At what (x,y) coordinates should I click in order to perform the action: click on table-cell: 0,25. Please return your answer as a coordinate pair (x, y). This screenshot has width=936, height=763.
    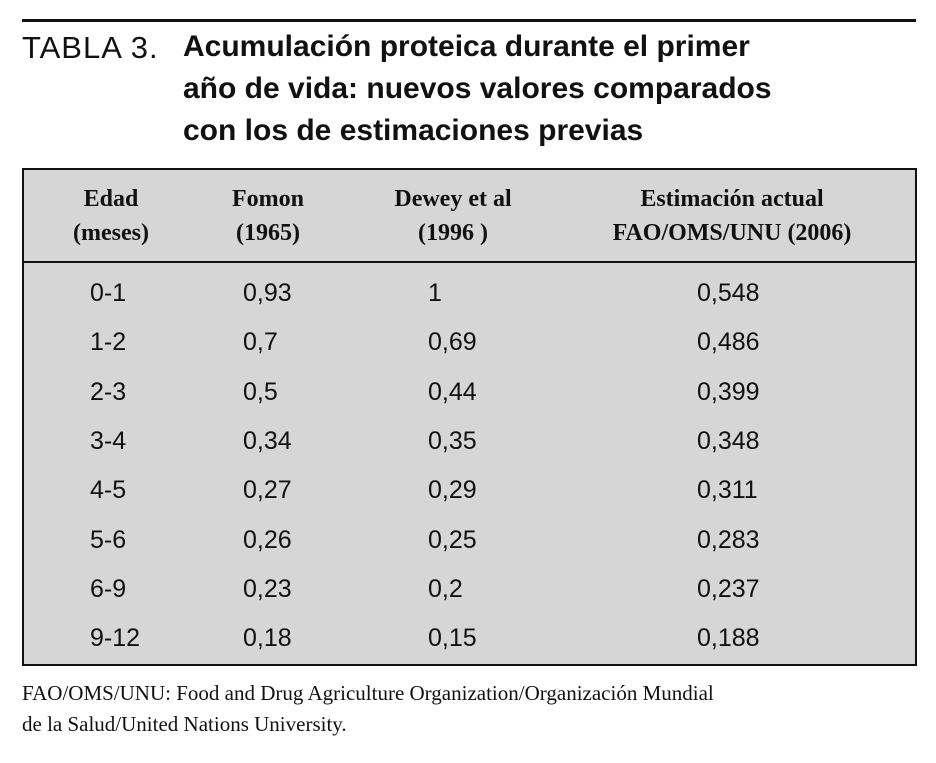
    Looking at the image, I should click on (452, 539).